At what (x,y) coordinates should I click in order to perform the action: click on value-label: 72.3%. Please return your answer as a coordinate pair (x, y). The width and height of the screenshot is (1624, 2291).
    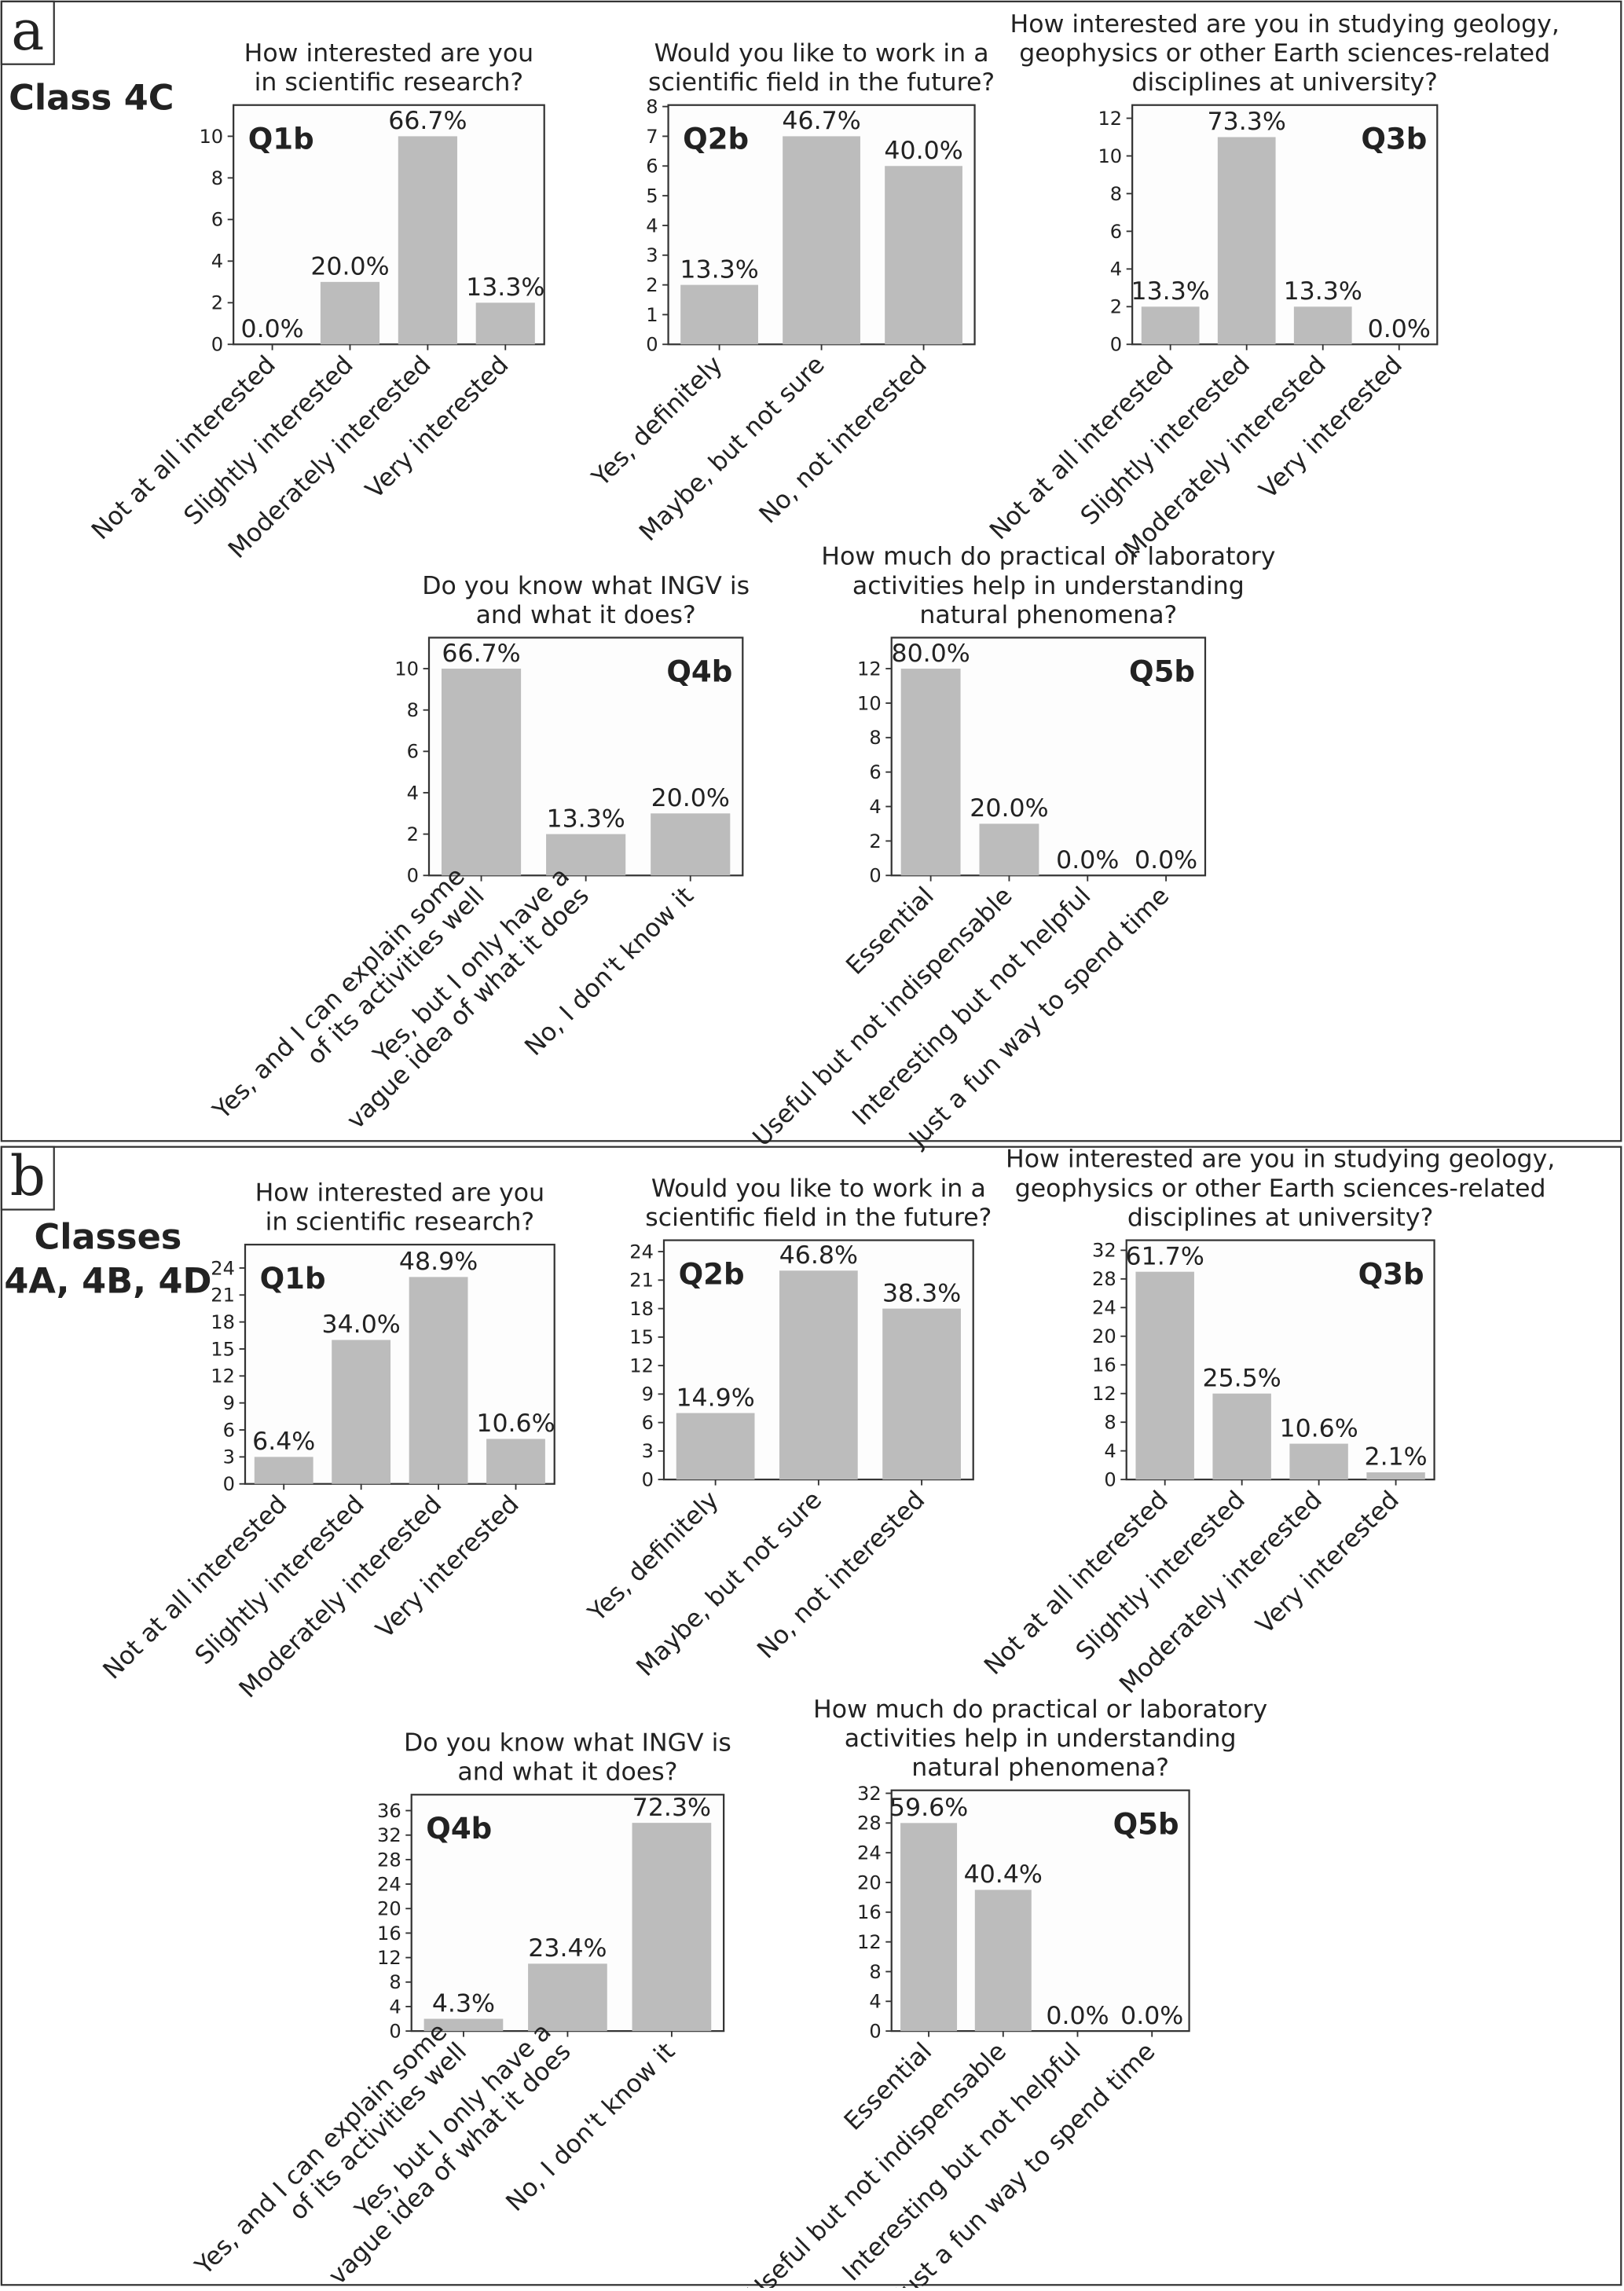
    Looking at the image, I should click on (671, 1808).